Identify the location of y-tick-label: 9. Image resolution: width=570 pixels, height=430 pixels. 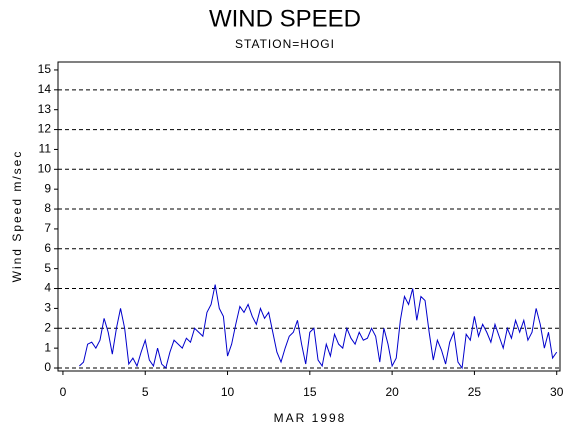
(47, 188).